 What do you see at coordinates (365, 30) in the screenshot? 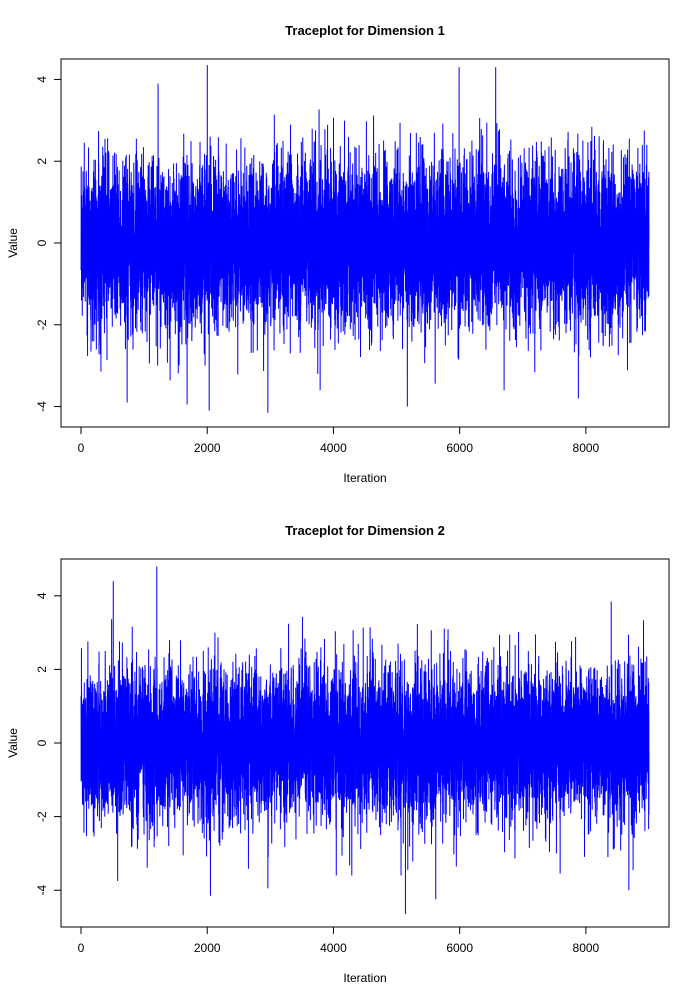
I see `chart-title: Traceplot for Dimension 1` at bounding box center [365, 30].